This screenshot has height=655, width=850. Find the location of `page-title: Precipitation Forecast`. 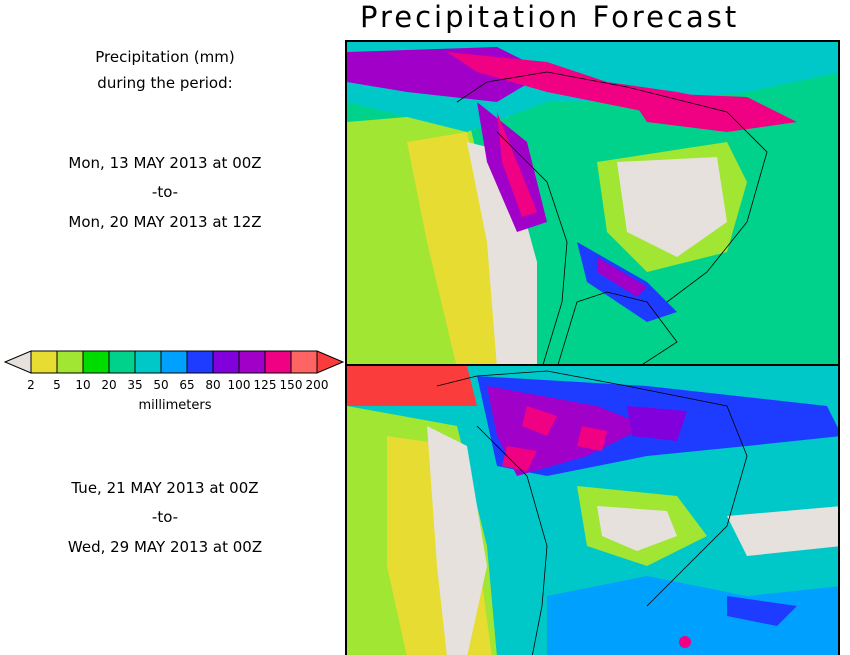

page-title: Precipitation Forecast is located at coordinates (550, 17).